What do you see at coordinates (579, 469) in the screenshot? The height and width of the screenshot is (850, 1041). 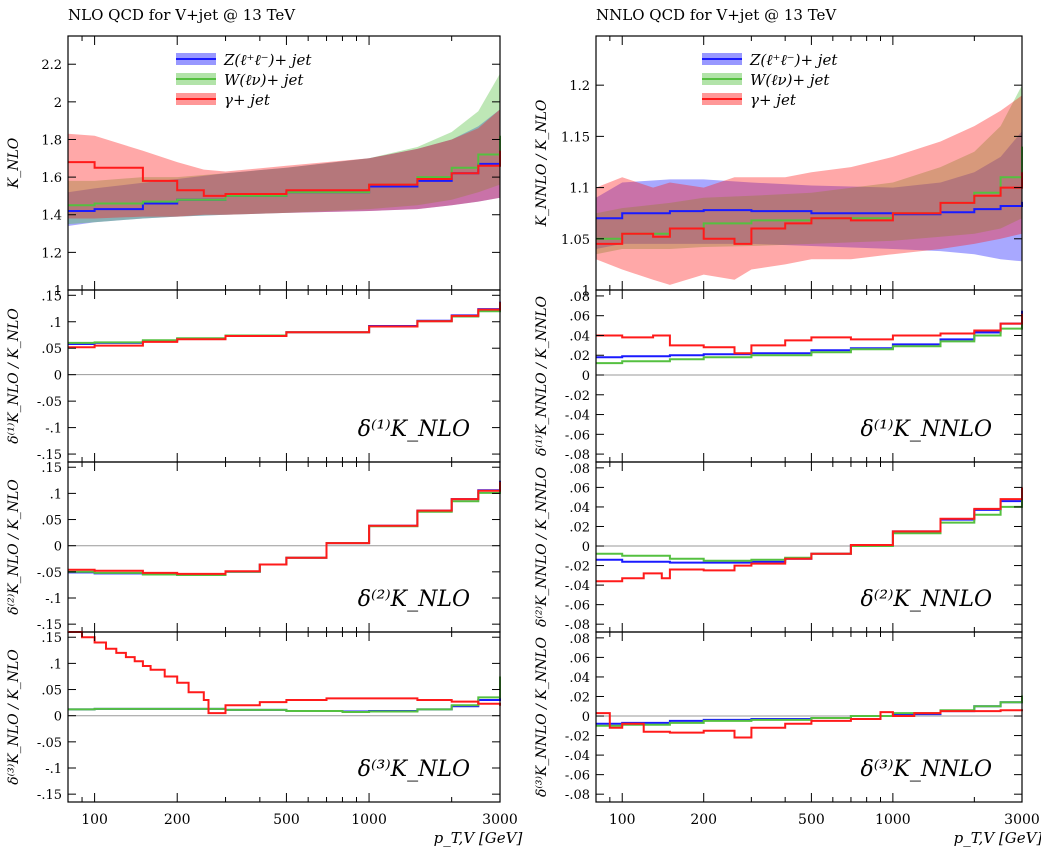 I see `y-tick-label: .08` at bounding box center [579, 469].